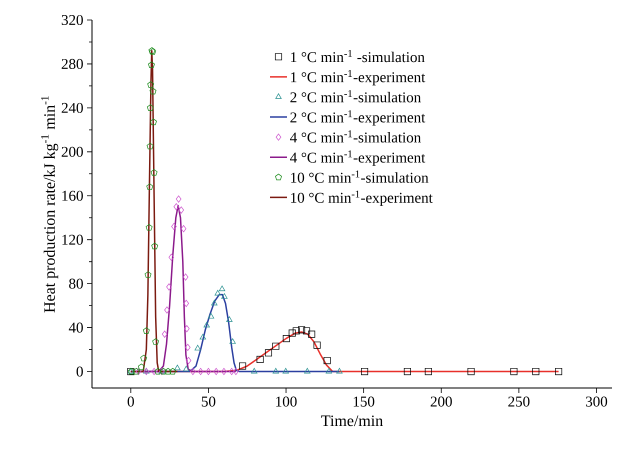  Describe the element at coordinates (519, 401) in the screenshot. I see `x-tick-label: 250` at that location.